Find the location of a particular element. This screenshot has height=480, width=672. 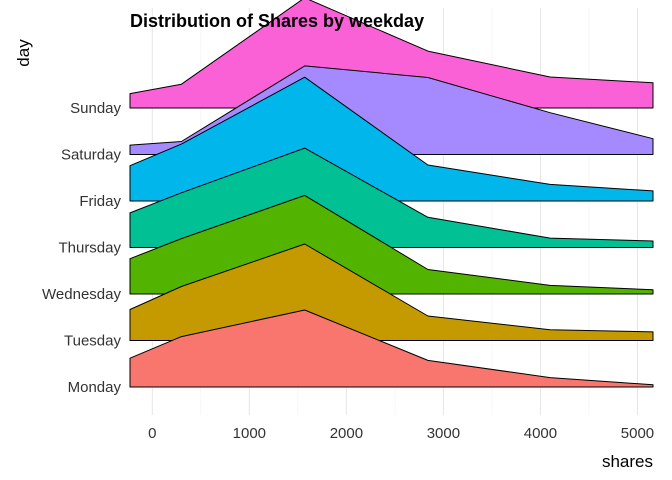

y-tick-label-monday: Monday is located at coordinates (95, 387).